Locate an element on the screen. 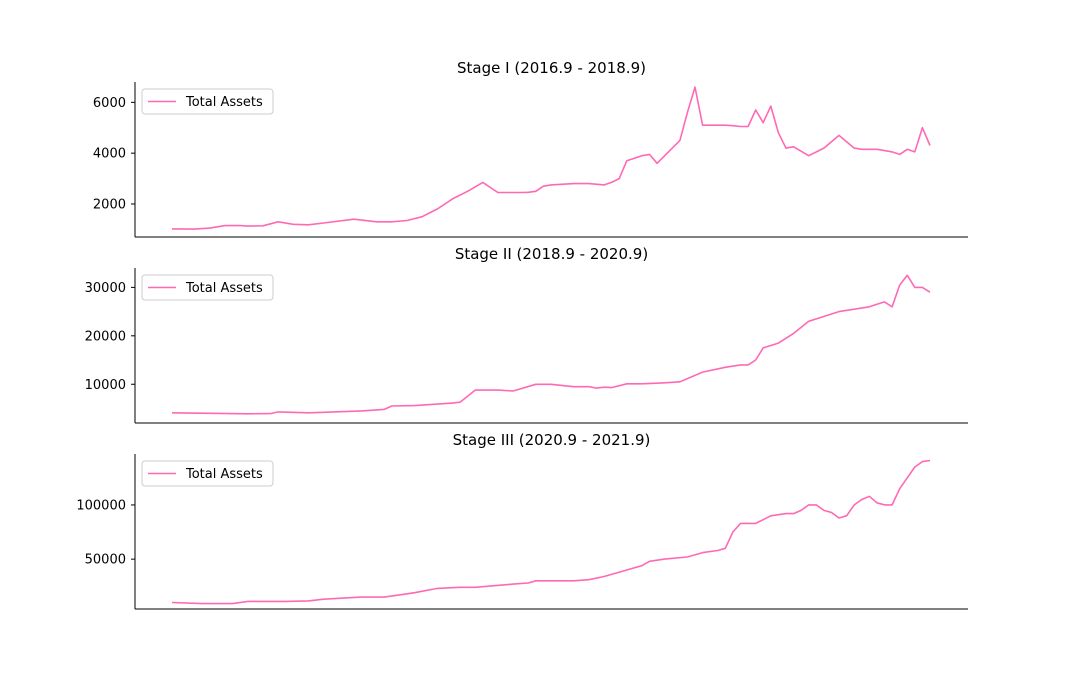  y-tick-label: 20000 is located at coordinates (105, 336).